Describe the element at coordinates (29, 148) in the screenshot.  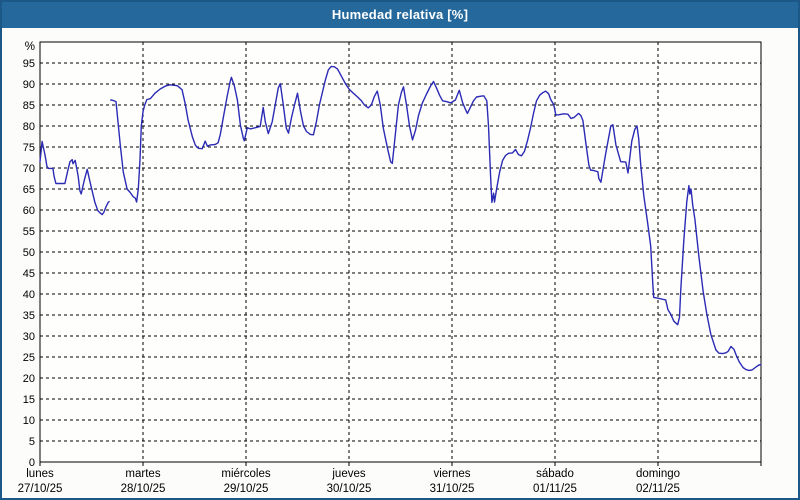
I see `y-tick-label: 75` at that location.